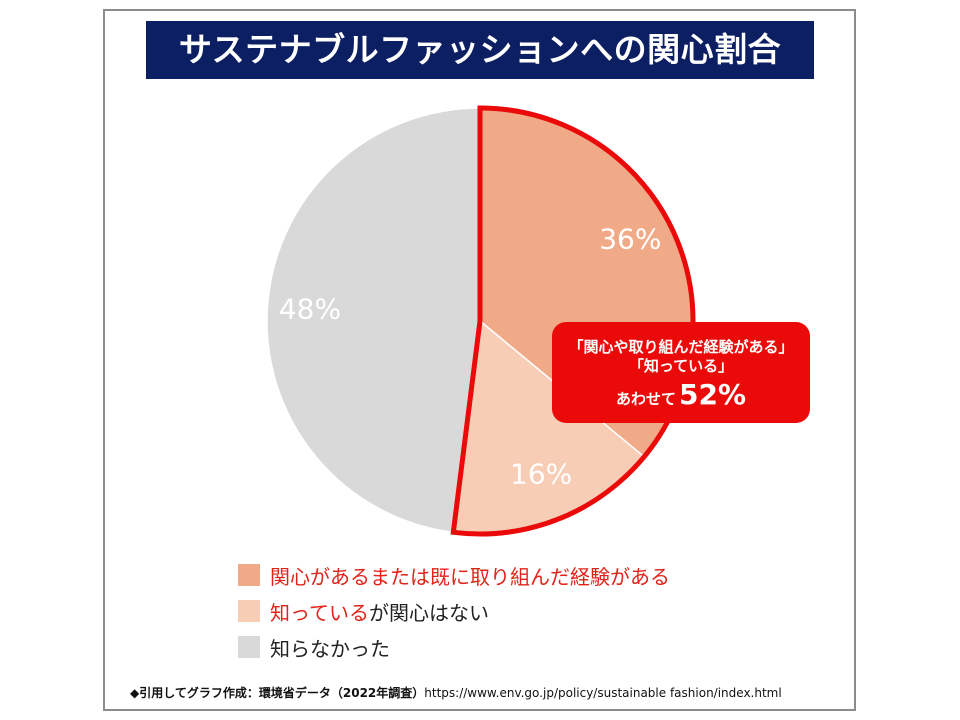  What do you see at coordinates (373, 320) in the screenshot?
I see `pie-slice-unaware` at bounding box center [373, 320].